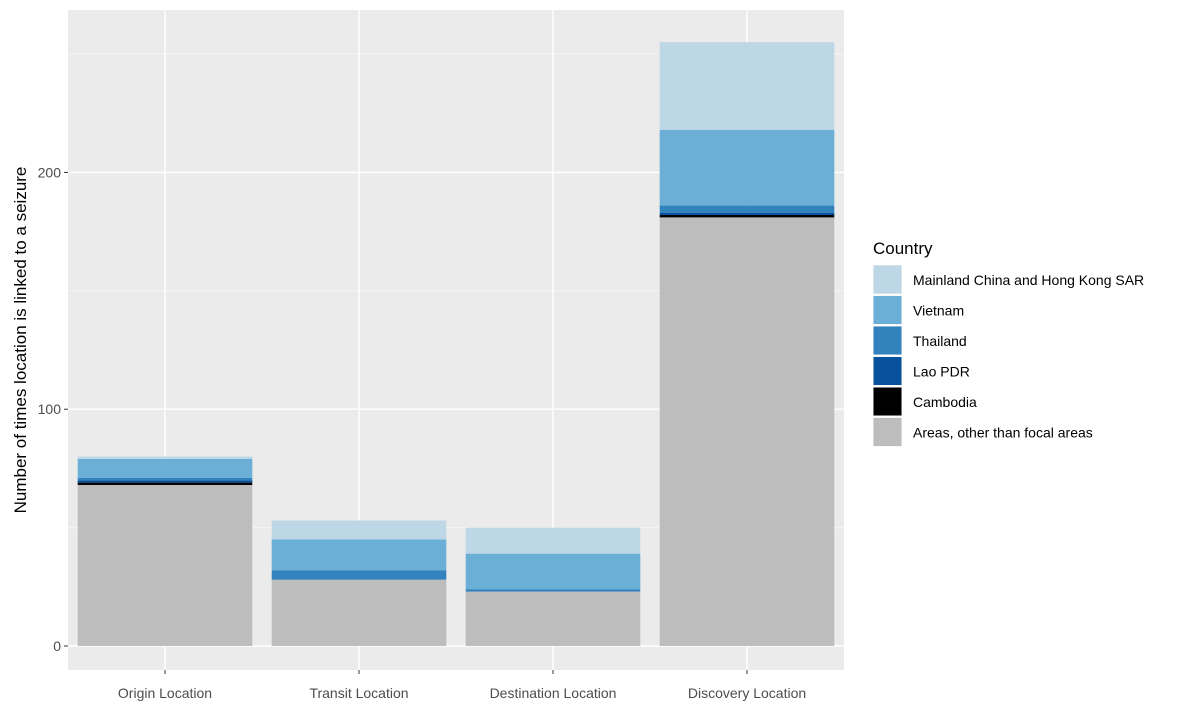  I want to click on legend-label: Mainland China and Hong Kong SAR, so click(1028, 280).